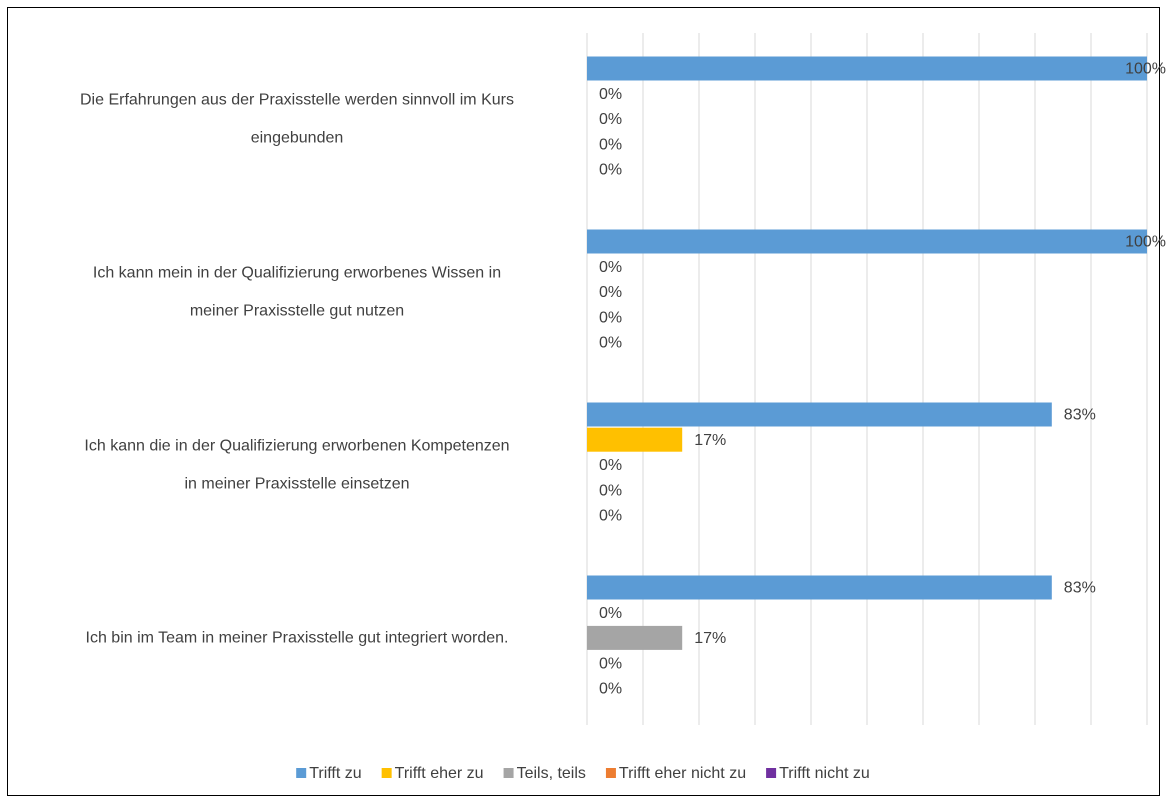 Image resolution: width=1166 pixels, height=803 pixels. I want to click on legend-label: Trifft zu, so click(335, 773).